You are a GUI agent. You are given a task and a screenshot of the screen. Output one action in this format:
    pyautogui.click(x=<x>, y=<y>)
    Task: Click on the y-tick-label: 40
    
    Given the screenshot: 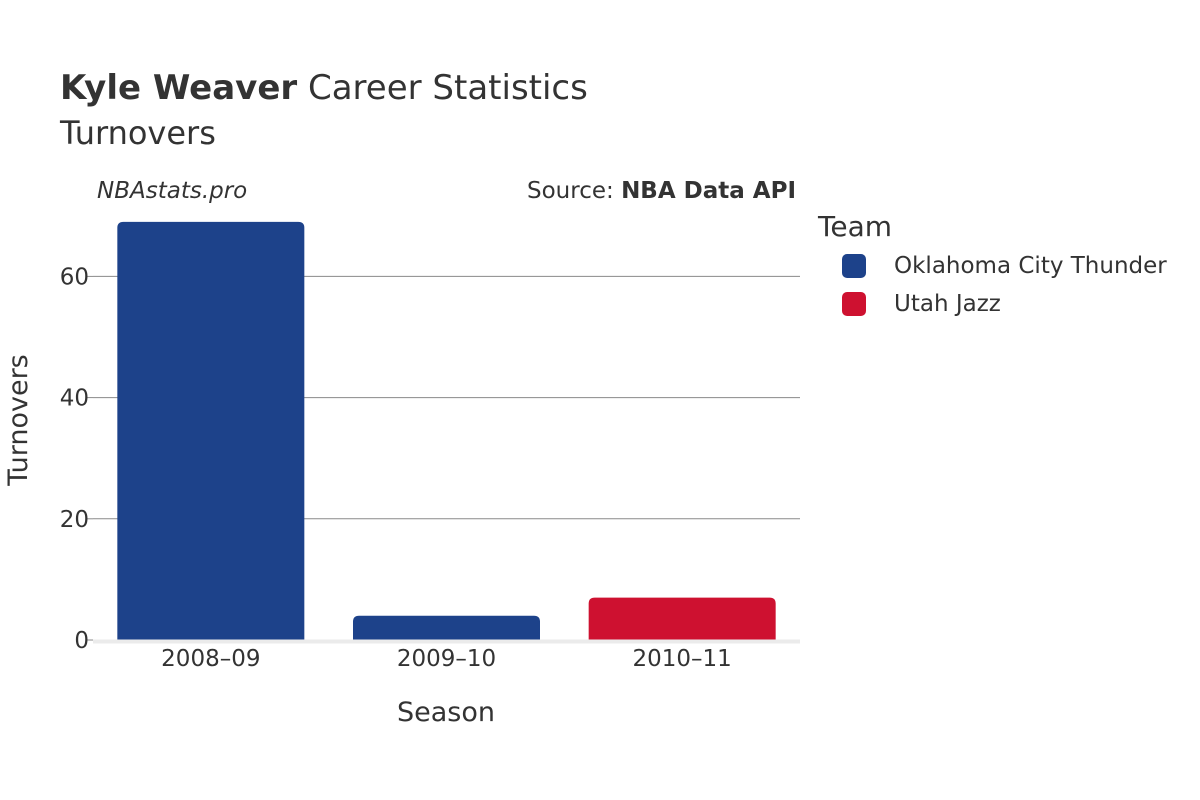 What is the action you would take?
    pyautogui.click(x=74, y=399)
    